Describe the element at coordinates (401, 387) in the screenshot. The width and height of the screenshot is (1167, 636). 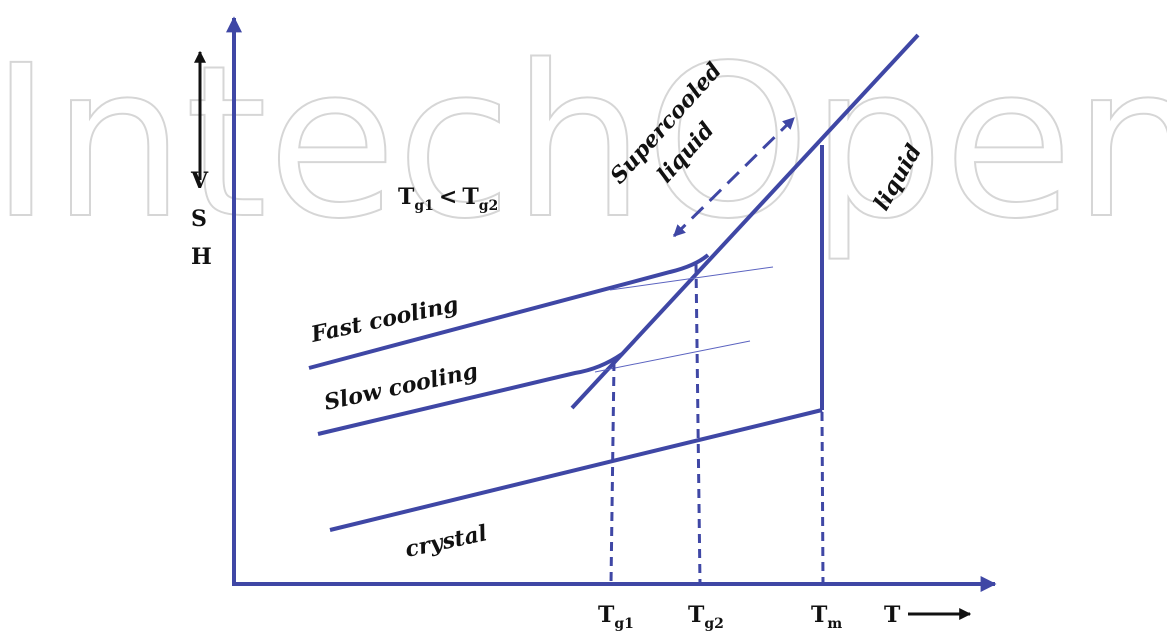
I see `slow-cooling-label: Slow cooling` at that location.